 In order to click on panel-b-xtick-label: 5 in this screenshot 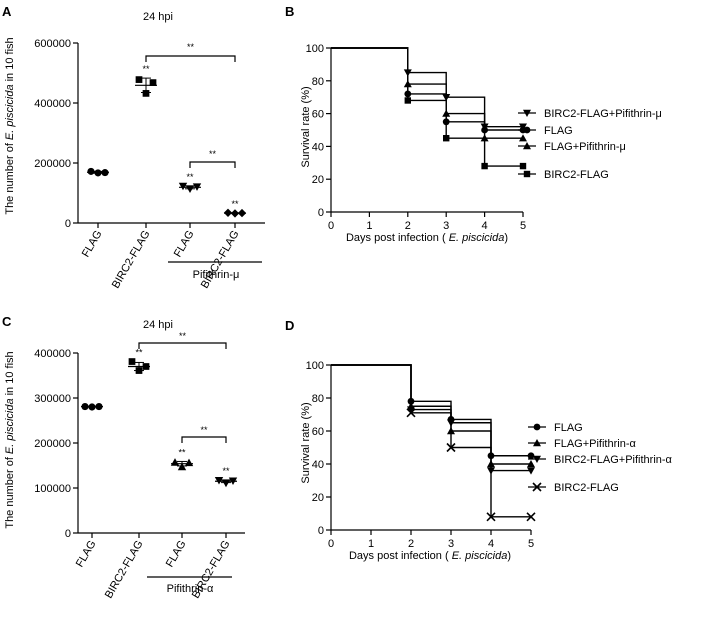, I will do `click(523, 226)`.